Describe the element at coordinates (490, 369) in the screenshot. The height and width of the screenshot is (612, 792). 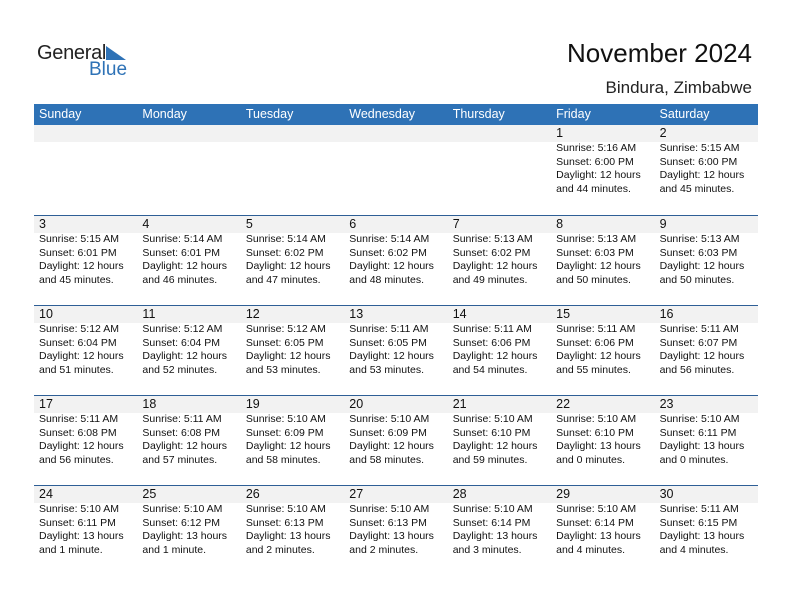
I see `daylight2-text: and 54 minutes.` at that location.